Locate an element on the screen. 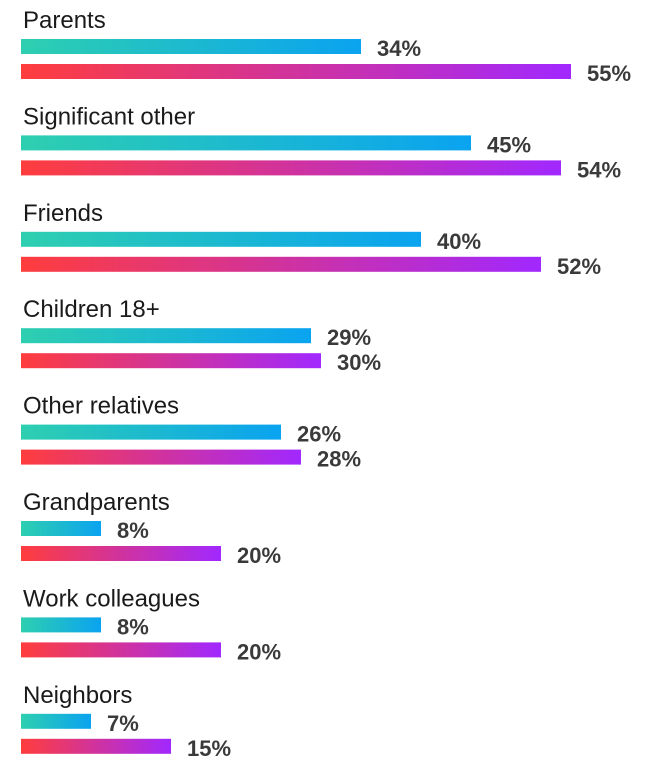 The height and width of the screenshot is (760, 648). category-label: Grandparents is located at coordinates (96, 502).